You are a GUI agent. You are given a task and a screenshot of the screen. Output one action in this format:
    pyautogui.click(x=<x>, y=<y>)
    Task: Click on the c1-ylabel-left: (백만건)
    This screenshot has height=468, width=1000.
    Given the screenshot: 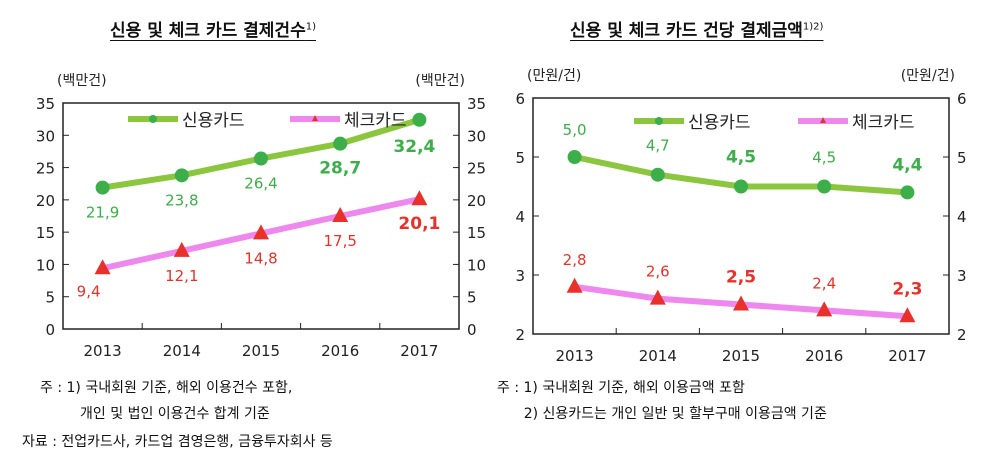 What is the action you would take?
    pyautogui.click(x=82, y=81)
    